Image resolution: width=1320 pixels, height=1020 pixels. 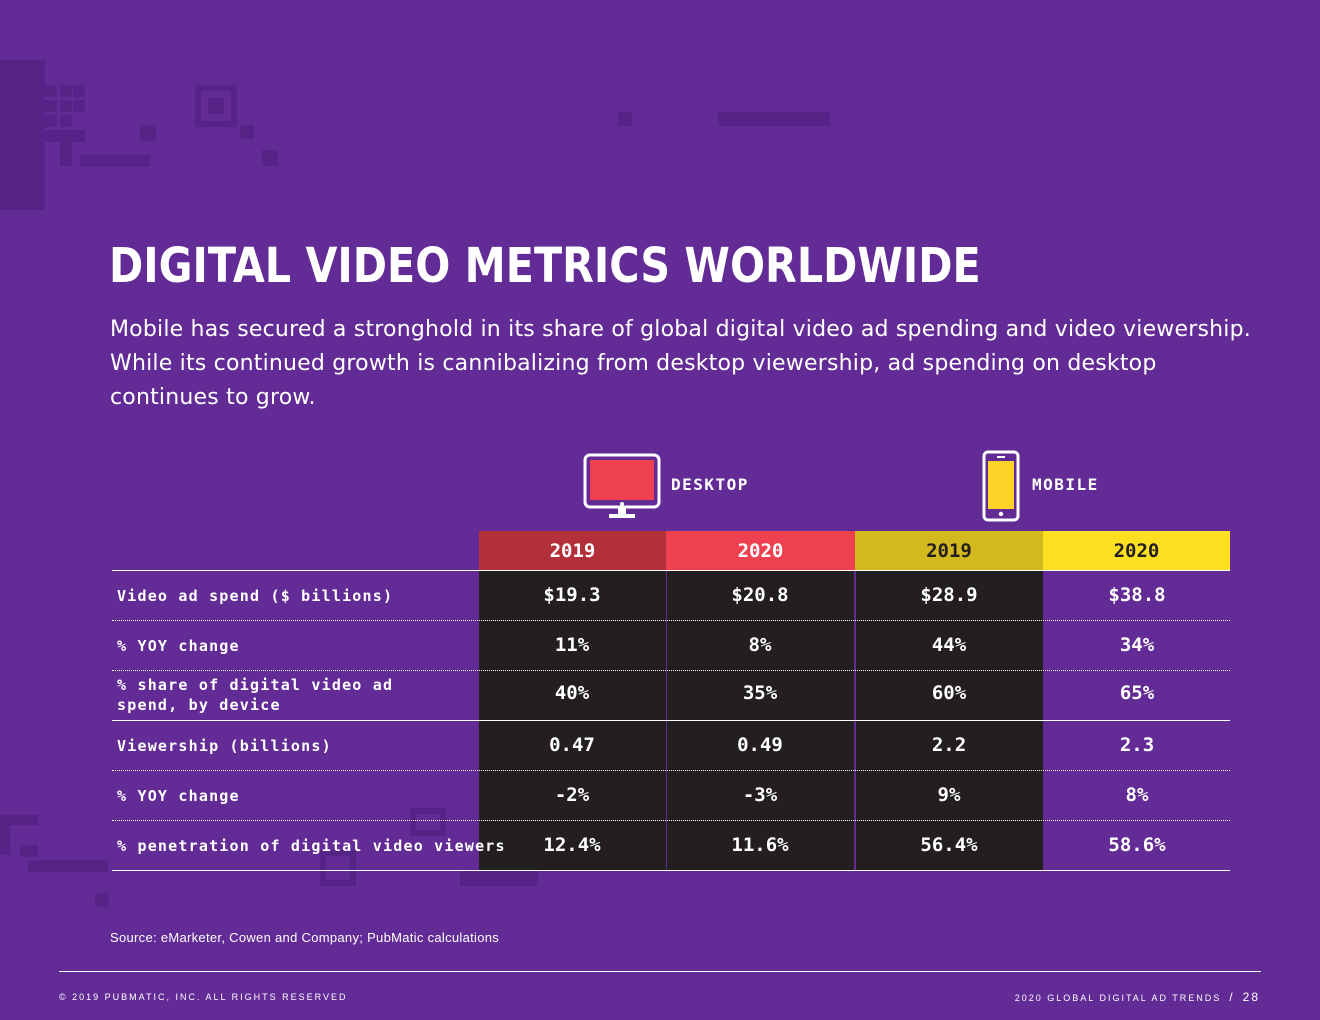 I want to click on table-cell: 0.47, so click(x=572, y=745).